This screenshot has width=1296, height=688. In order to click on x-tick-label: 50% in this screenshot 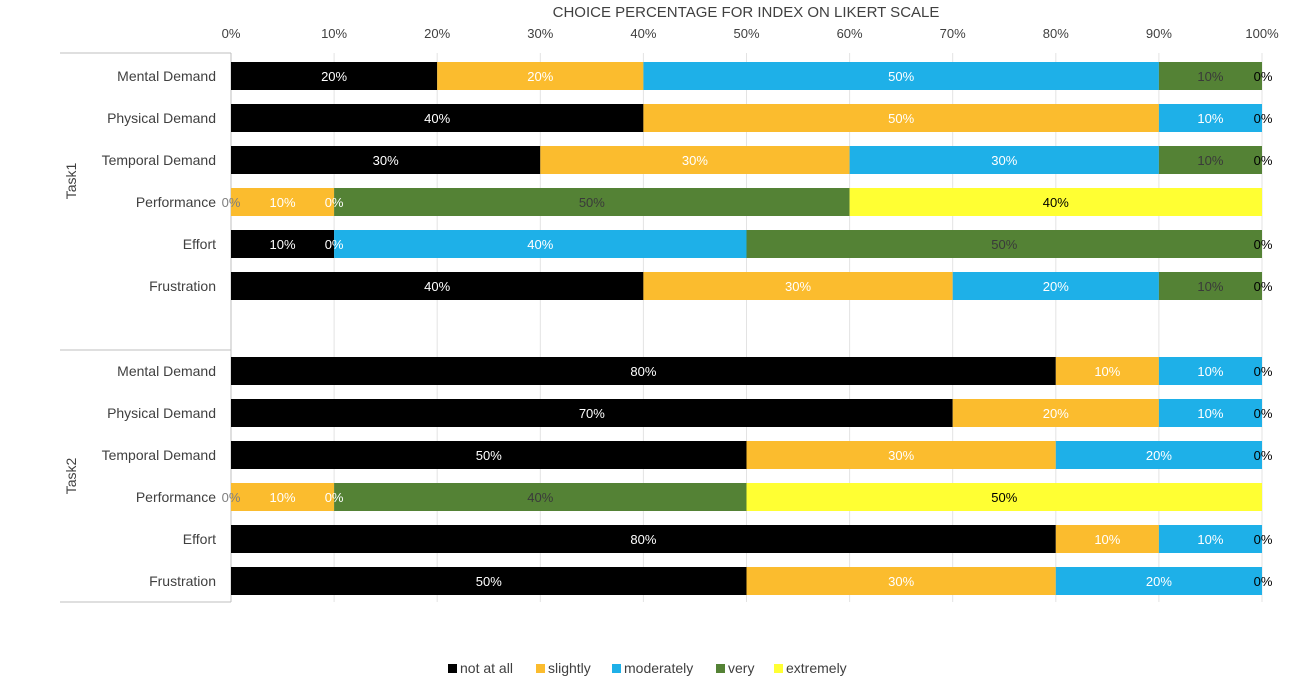, I will do `click(746, 33)`.